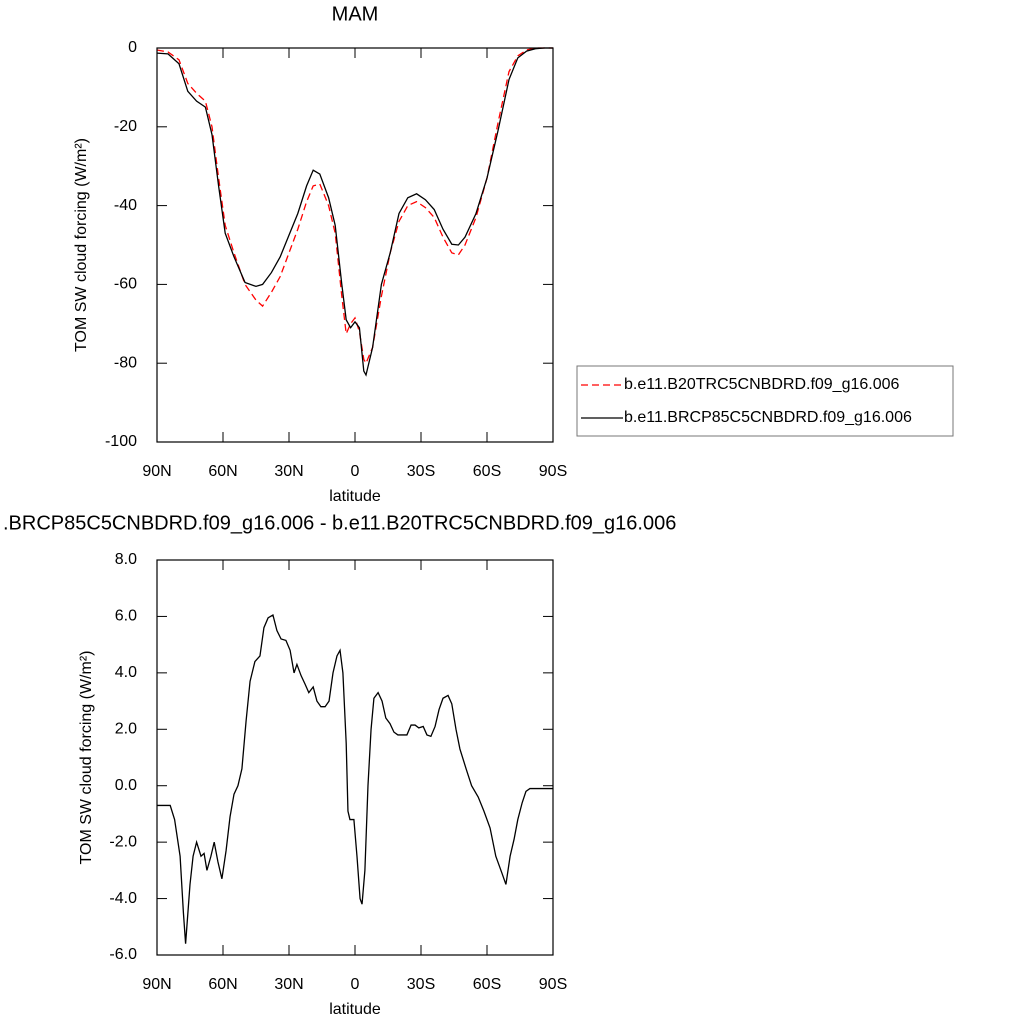 This screenshot has width=1024, height=1024. Describe the element at coordinates (355, 14) in the screenshot. I see `chart-title: MAM` at that location.